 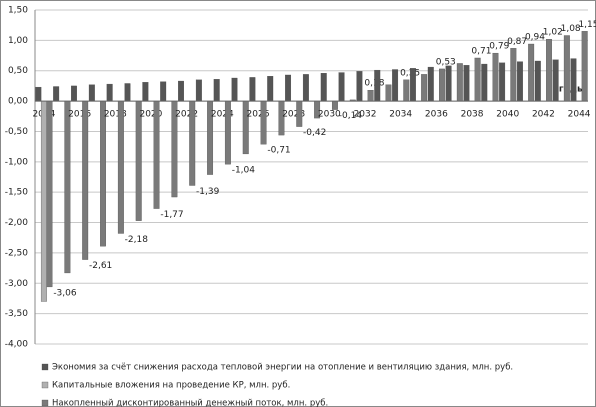 I want to click on data-label: -0,42, so click(x=314, y=133).